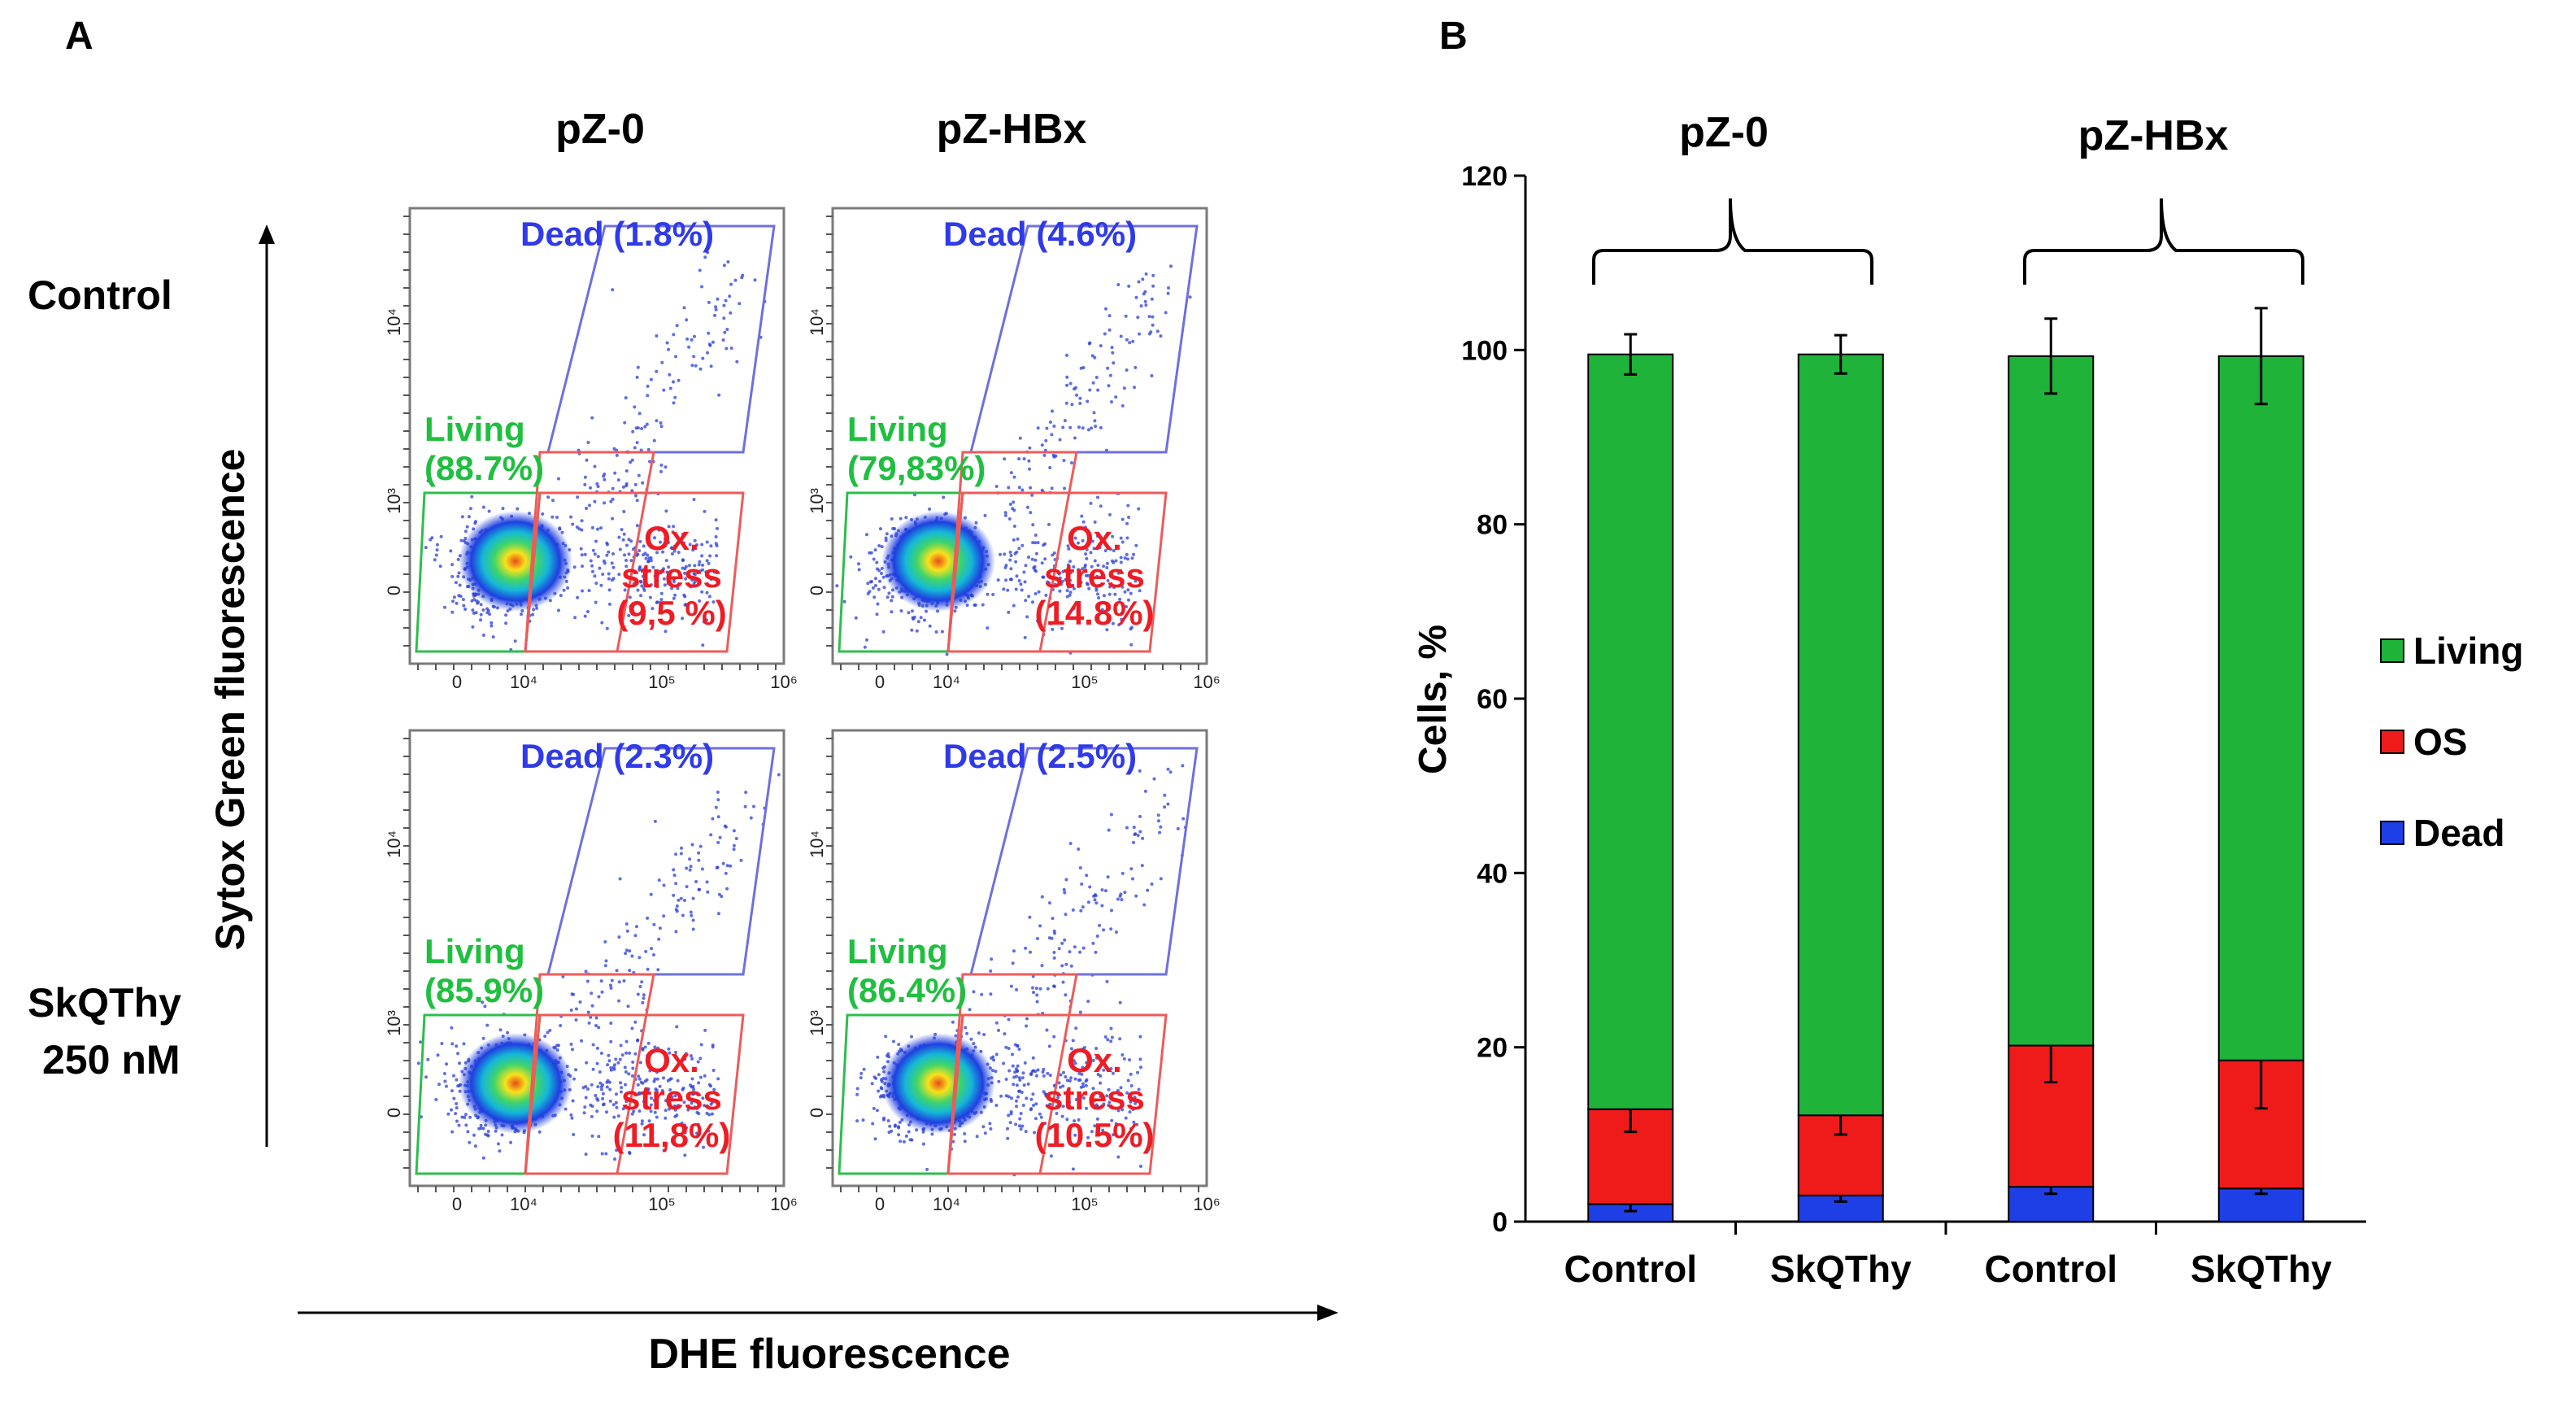 This screenshot has width=2576, height=1403. Describe the element at coordinates (230, 700) in the screenshot. I see `y-axis-label: Sytox Green fluorescence` at that location.